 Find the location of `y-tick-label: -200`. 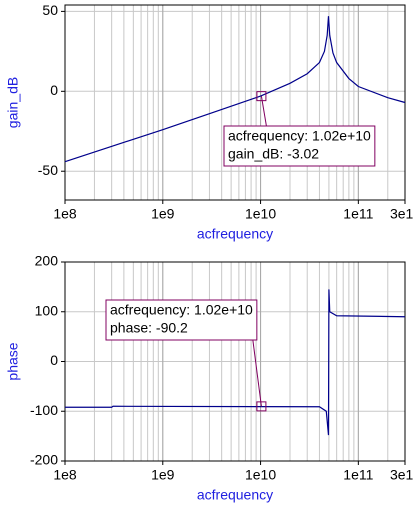

y-tick-label: -200 is located at coordinates (44, 460).